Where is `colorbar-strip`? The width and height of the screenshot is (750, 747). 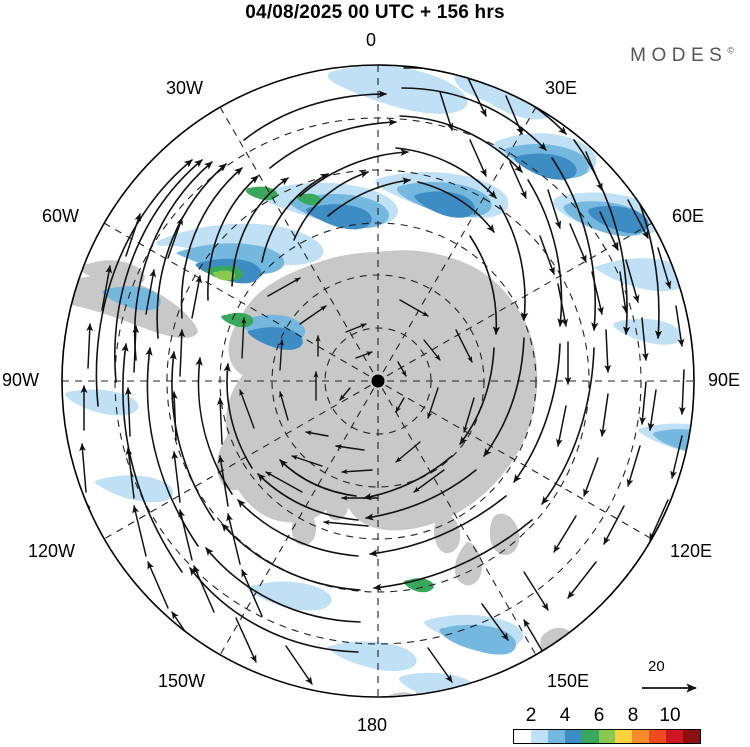 colorbar-strip is located at coordinates (607, 736).